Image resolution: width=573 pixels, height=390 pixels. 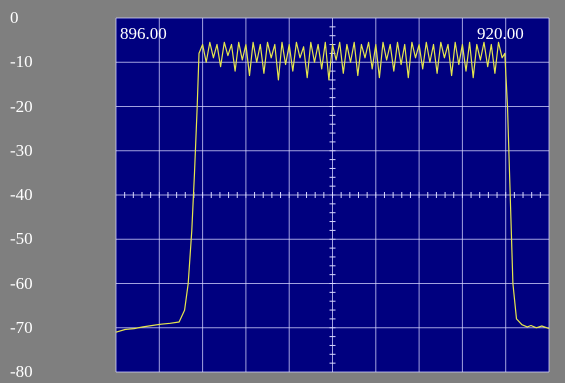 I want to click on y-tick-label: -50, so click(x=35, y=238).